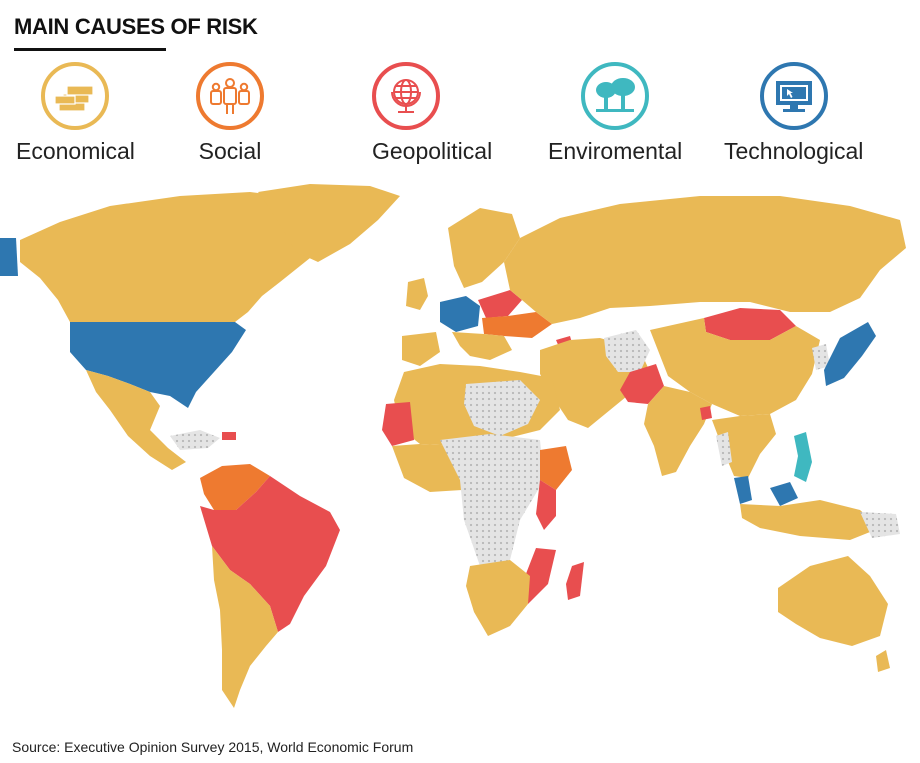  Describe the element at coordinates (744, 446) in the screenshot. I see `region-indochina` at that location.